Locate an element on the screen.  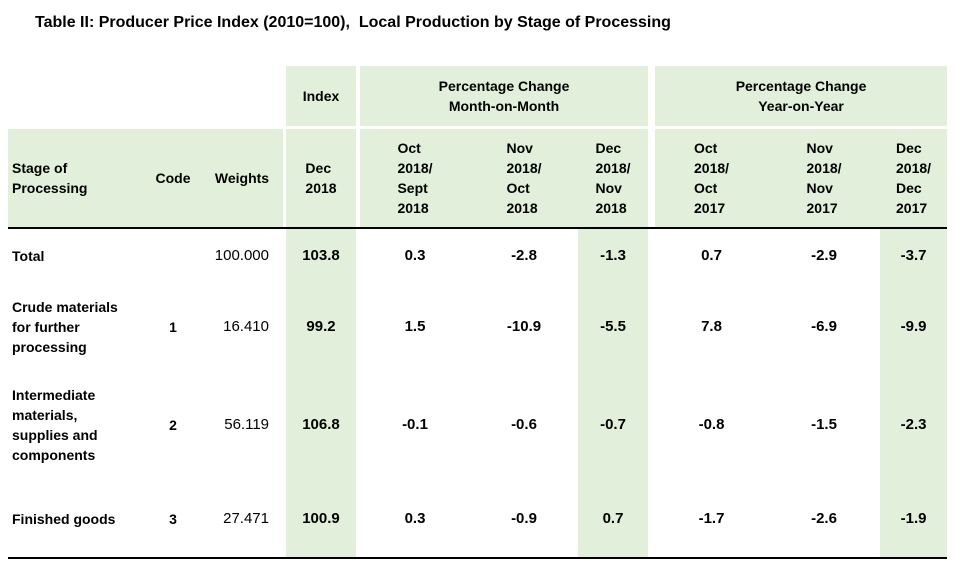
mom-nov-cell: -10.9 is located at coordinates (524, 326).